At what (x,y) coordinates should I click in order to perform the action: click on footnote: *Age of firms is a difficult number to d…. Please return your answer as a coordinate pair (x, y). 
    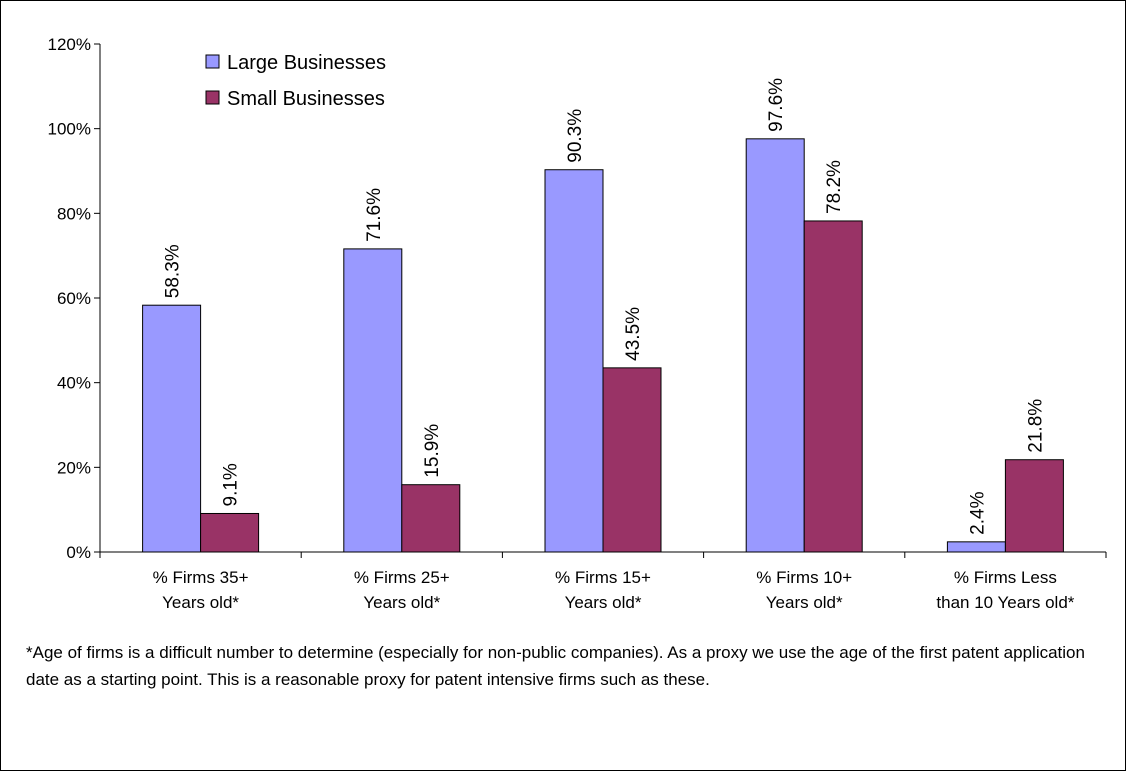
    Looking at the image, I should click on (555, 666).